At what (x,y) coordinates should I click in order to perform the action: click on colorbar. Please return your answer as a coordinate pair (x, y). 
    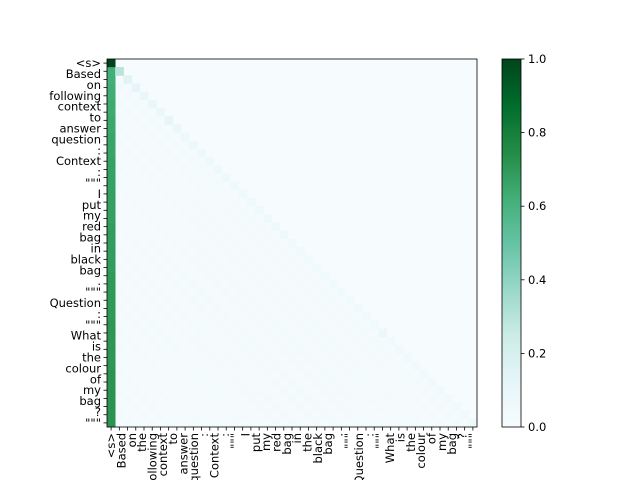
    Looking at the image, I should click on (511, 243).